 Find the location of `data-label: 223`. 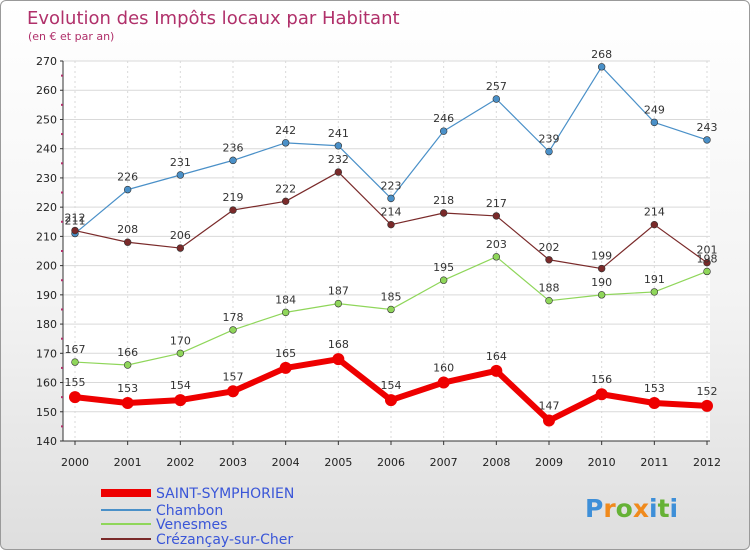

data-label: 223 is located at coordinates (391, 185).